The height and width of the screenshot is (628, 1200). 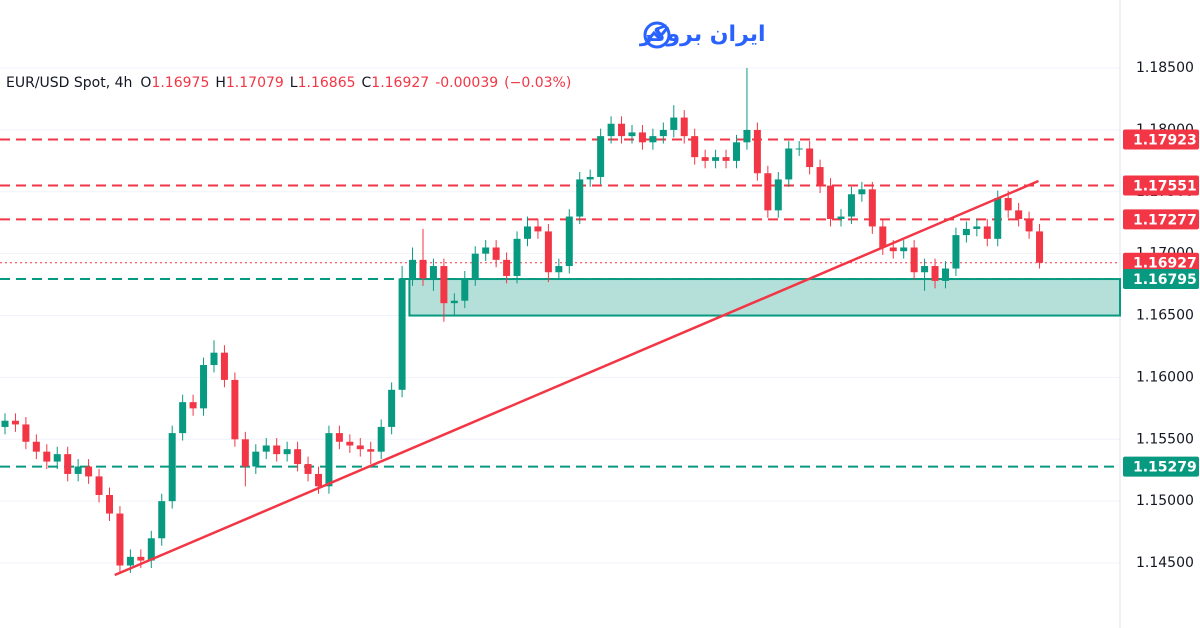 I want to click on level-label: 1.17551, so click(x=1165, y=186).